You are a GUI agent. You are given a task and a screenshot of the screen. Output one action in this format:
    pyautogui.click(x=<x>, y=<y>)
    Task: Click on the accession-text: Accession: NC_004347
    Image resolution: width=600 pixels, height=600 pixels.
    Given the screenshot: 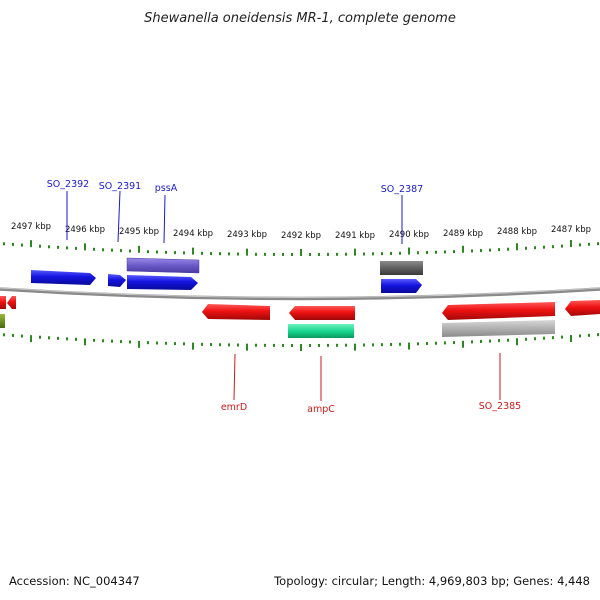 What is the action you would take?
    pyautogui.click(x=74, y=581)
    